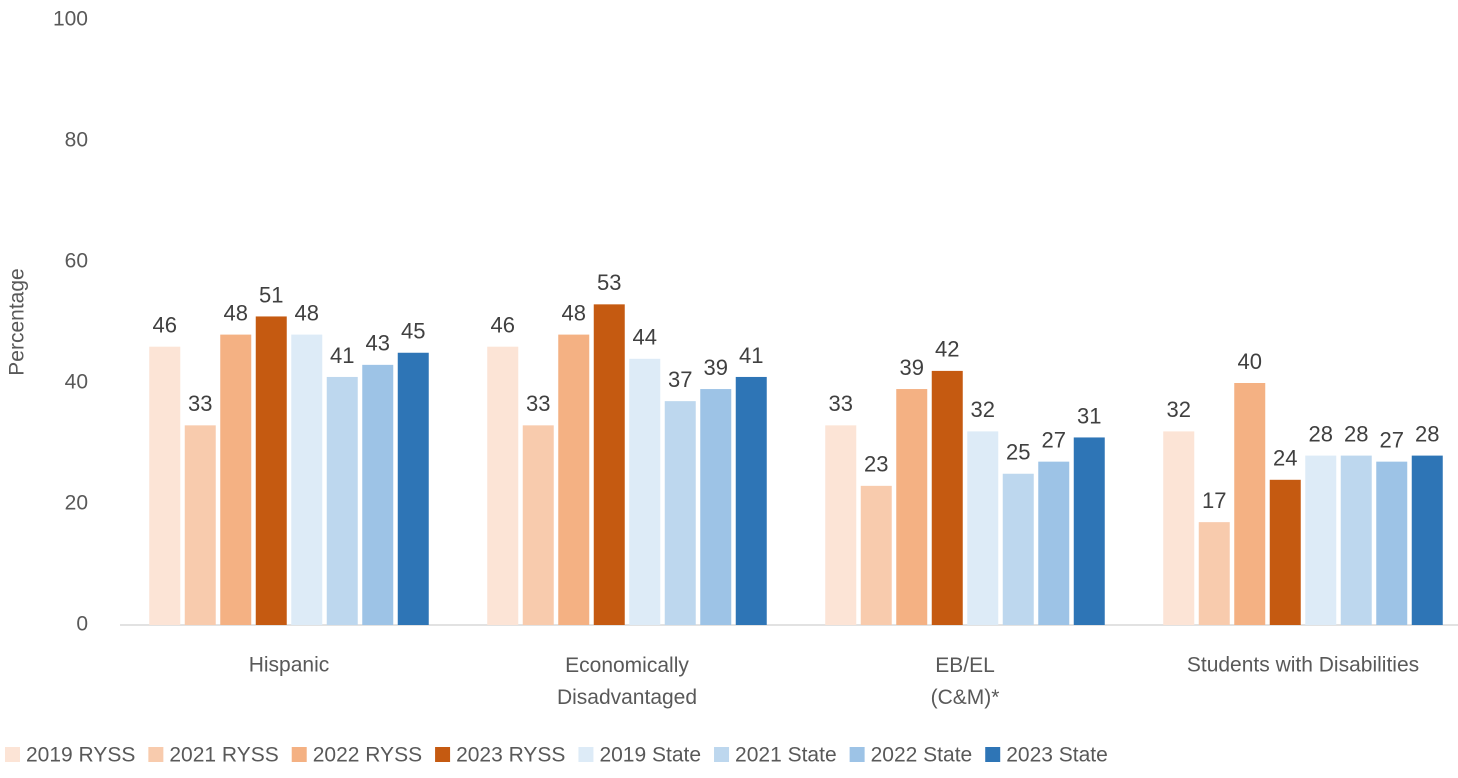  Describe the element at coordinates (1089, 415) in the screenshot. I see `data-label: 31` at that location.